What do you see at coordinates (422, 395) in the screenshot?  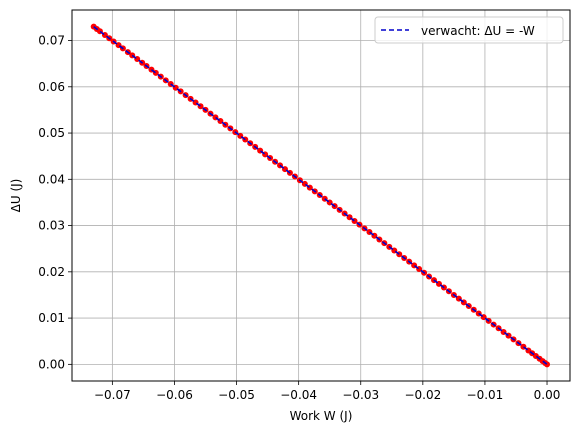 I see `x-tick-label: −0.02` at bounding box center [422, 395].